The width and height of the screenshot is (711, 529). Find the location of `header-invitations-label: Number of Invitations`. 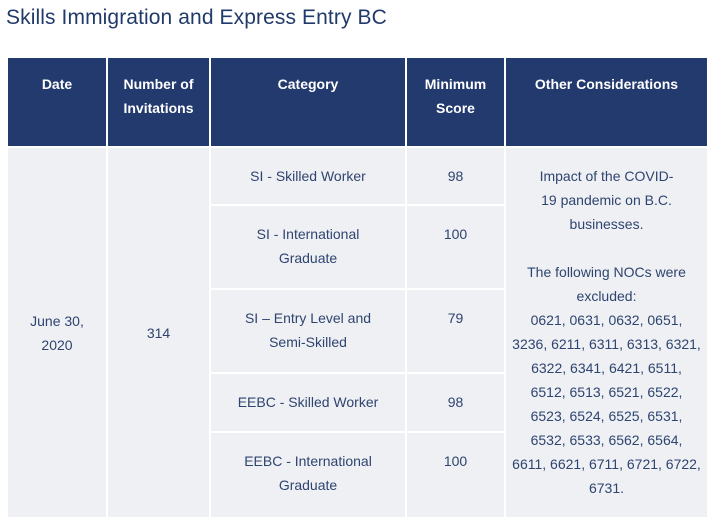

header-invitations-label: Number of Invitations is located at coordinates (158, 96).